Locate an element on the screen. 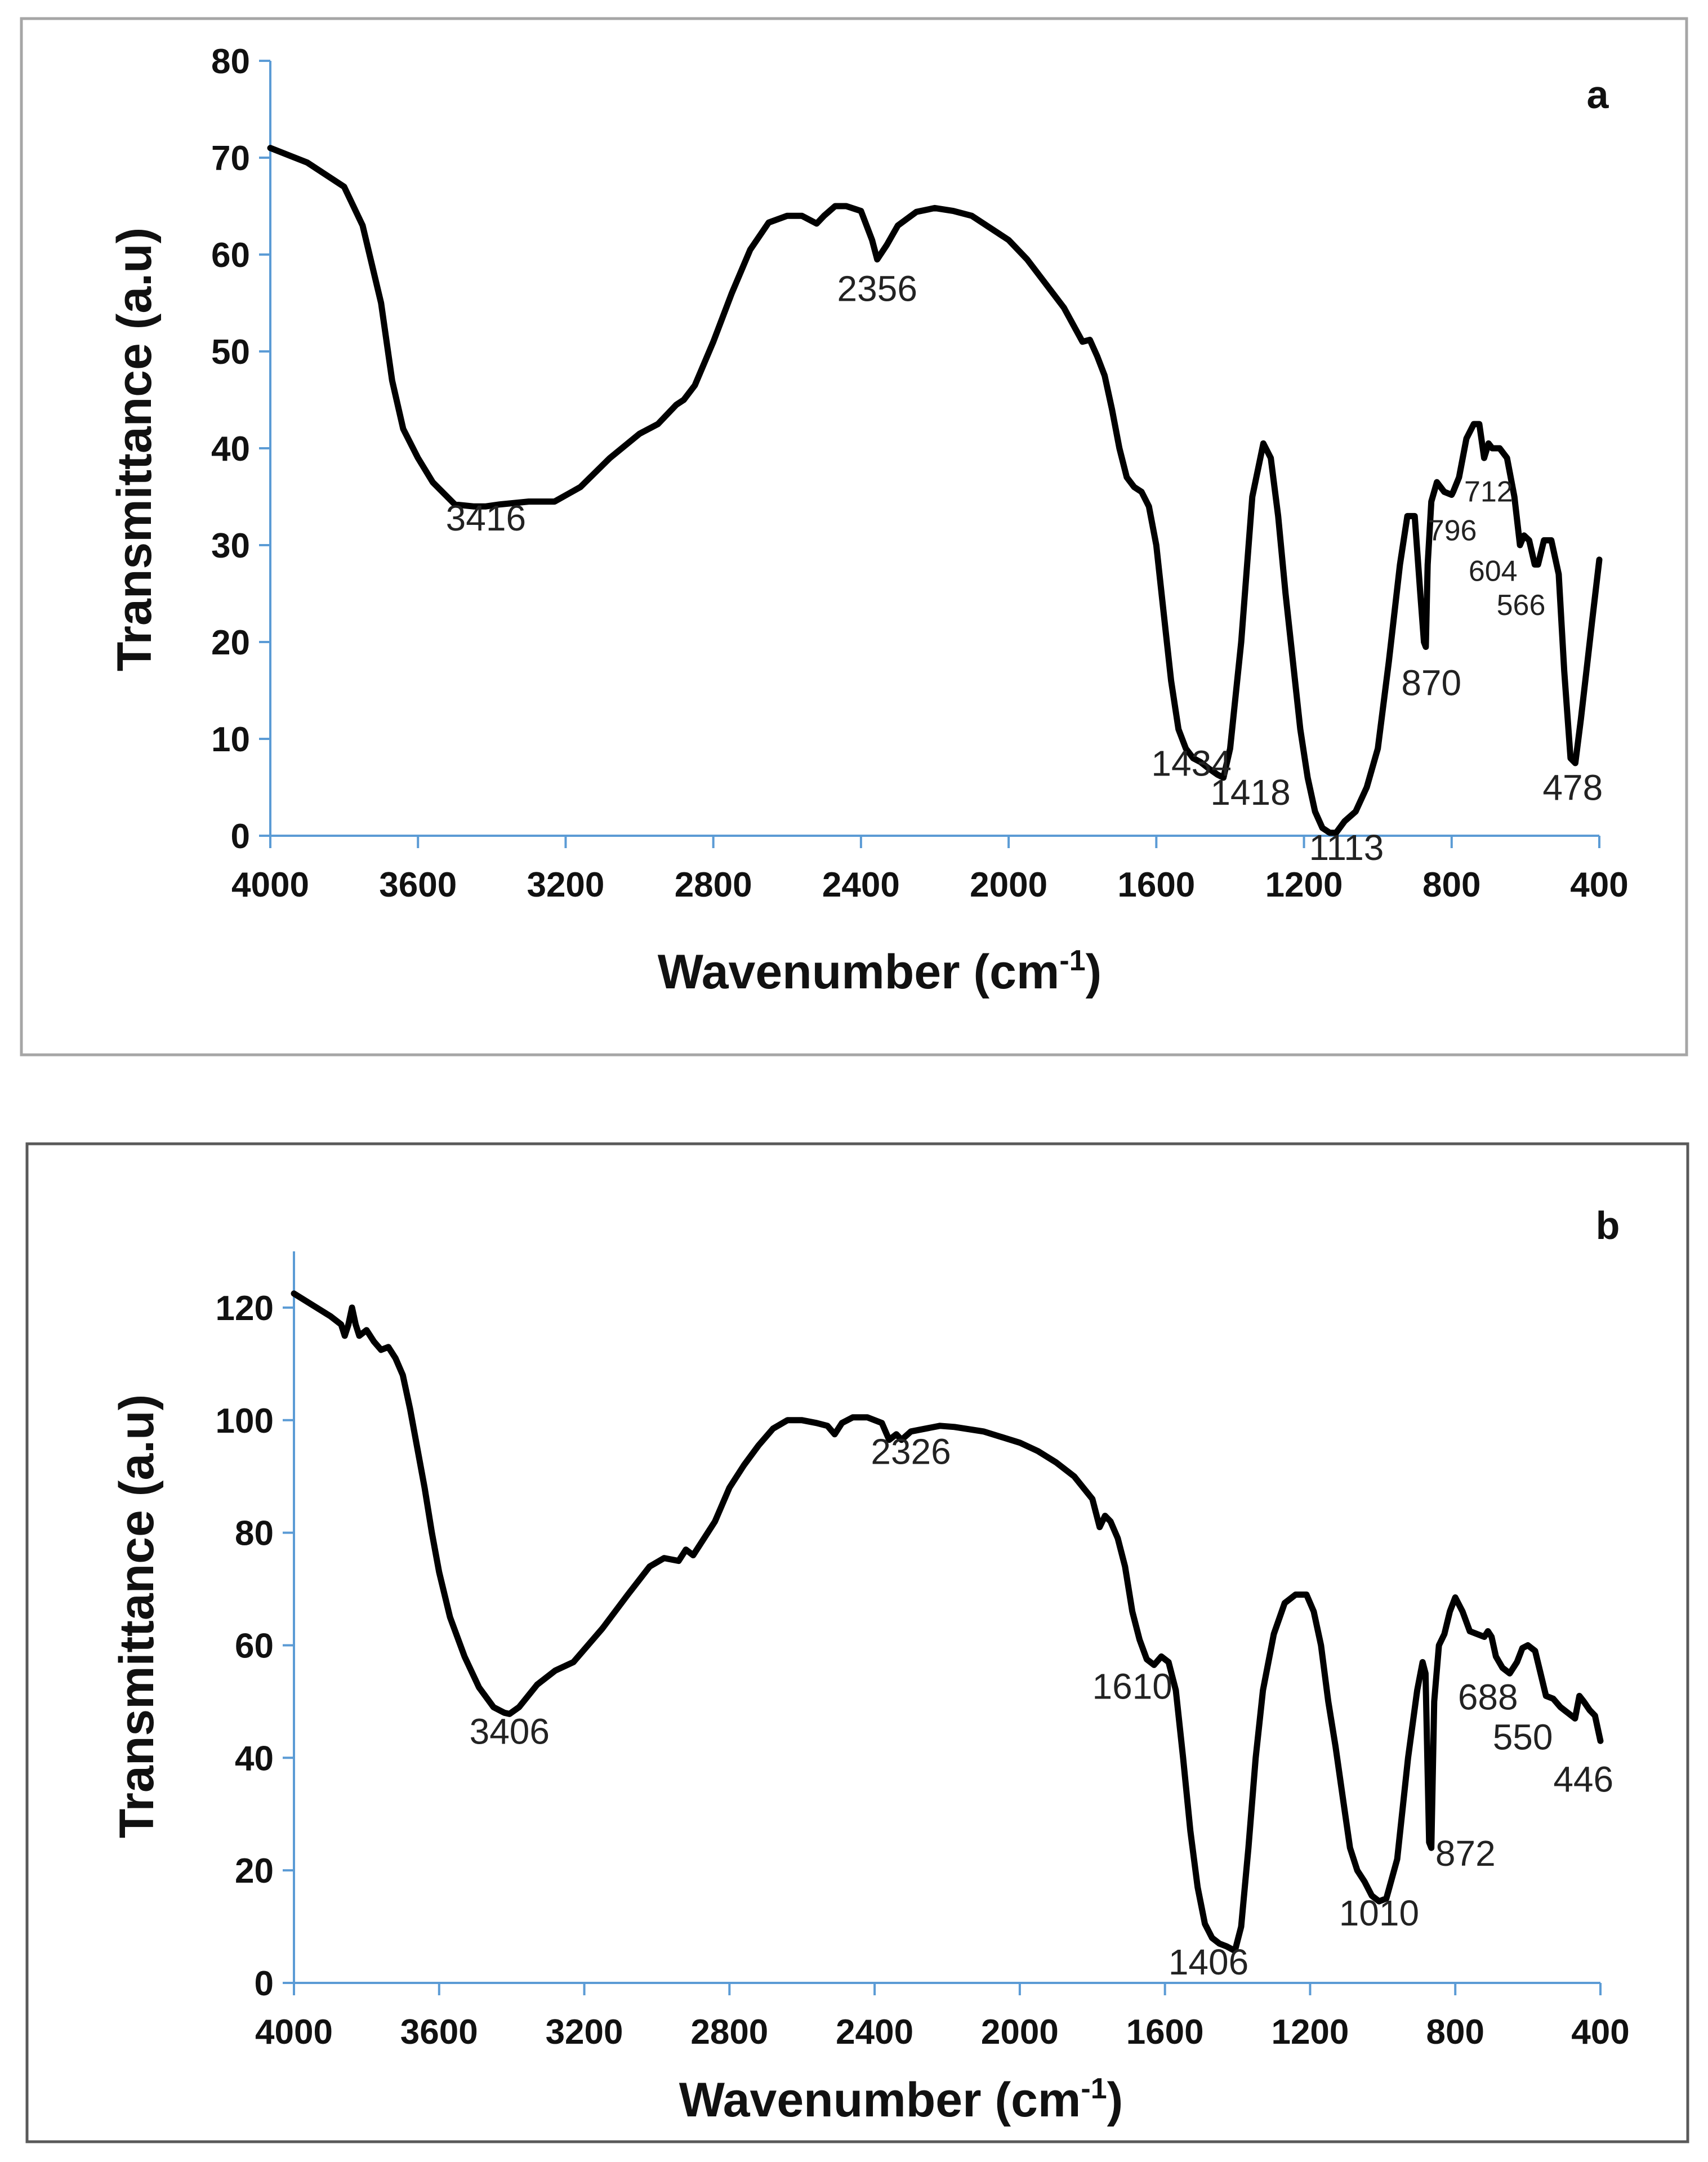 This screenshot has height=2162, width=1708. panel-b-x-axis-title: Wavenumber (cm-1) is located at coordinates (901, 2099).